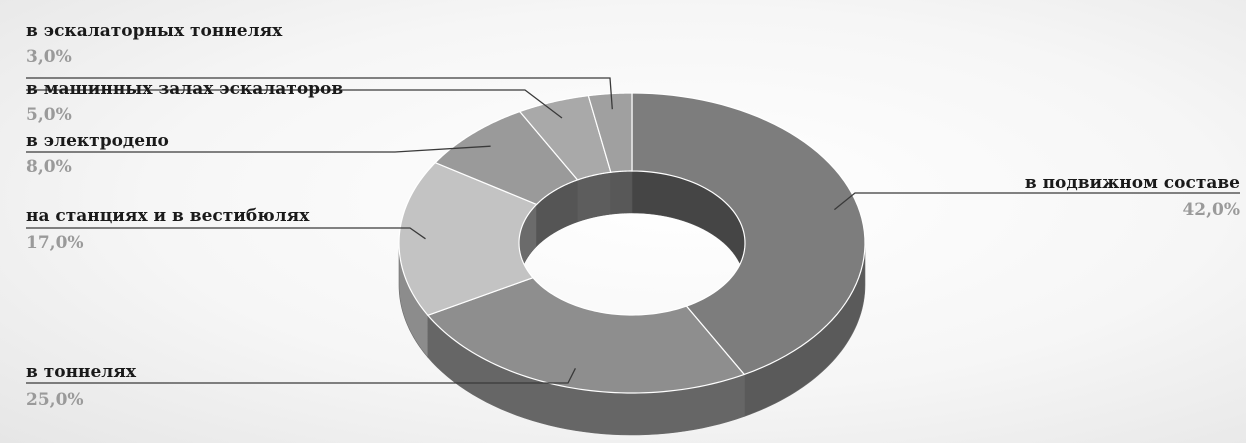  Describe the element at coordinates (49, 57) in the screenshot. I see `data-label-value-escalator-tunnels: 3,0%` at that location.